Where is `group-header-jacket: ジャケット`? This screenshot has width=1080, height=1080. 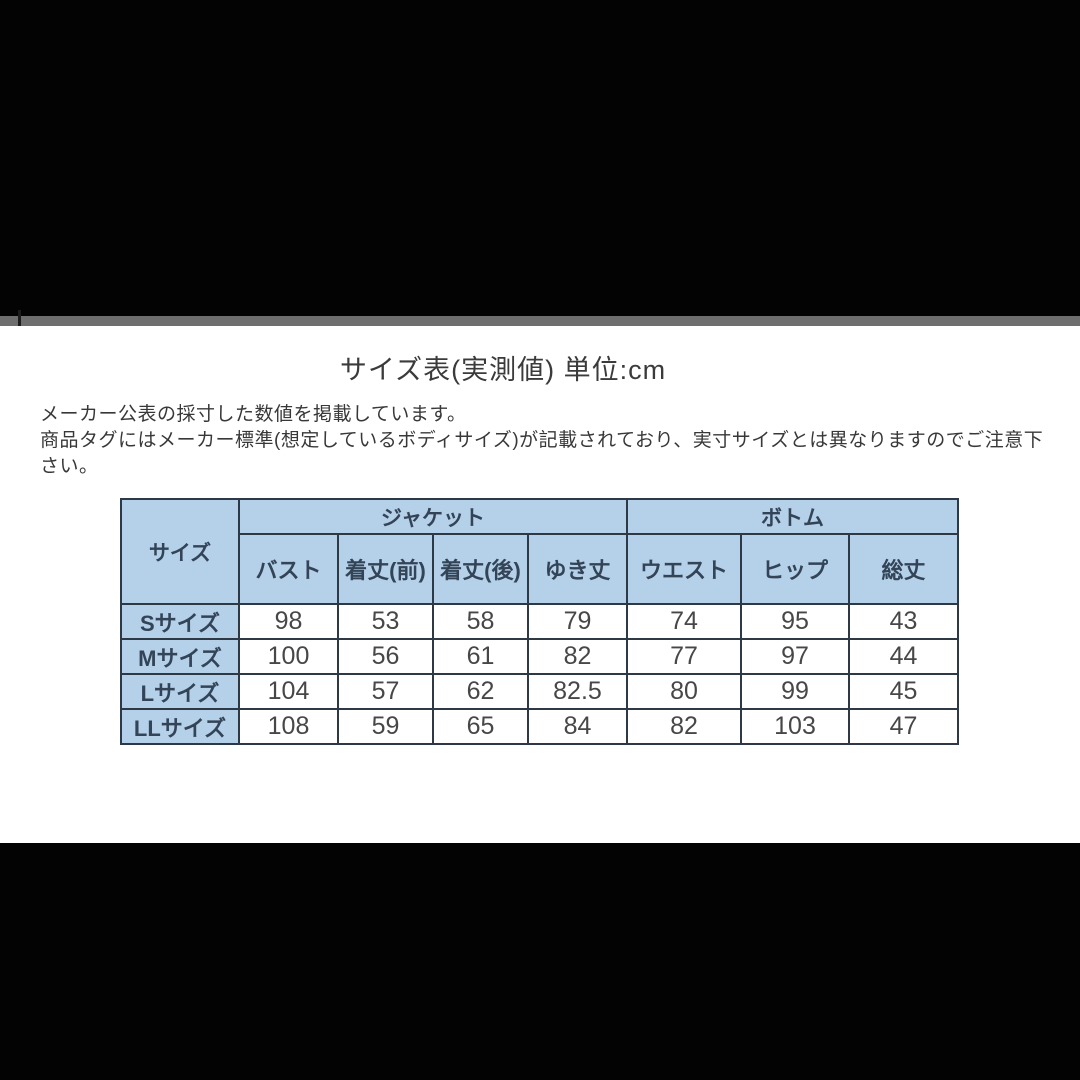
group-header-jacket: ジャケット is located at coordinates (433, 516).